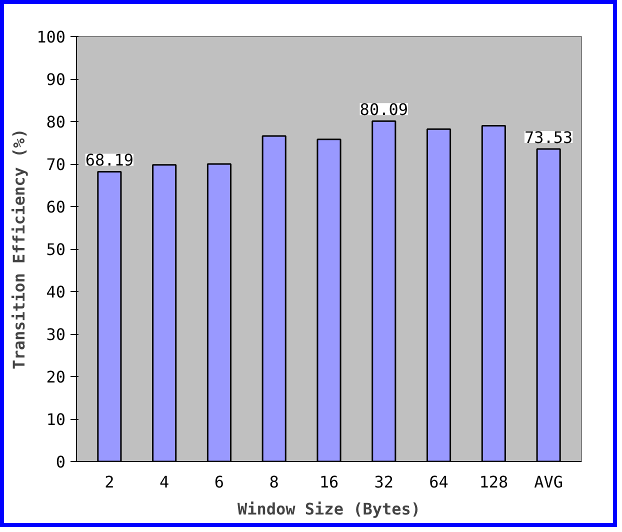 This screenshot has width=622, height=532. I want to click on data-label: 73.53, so click(548, 137).